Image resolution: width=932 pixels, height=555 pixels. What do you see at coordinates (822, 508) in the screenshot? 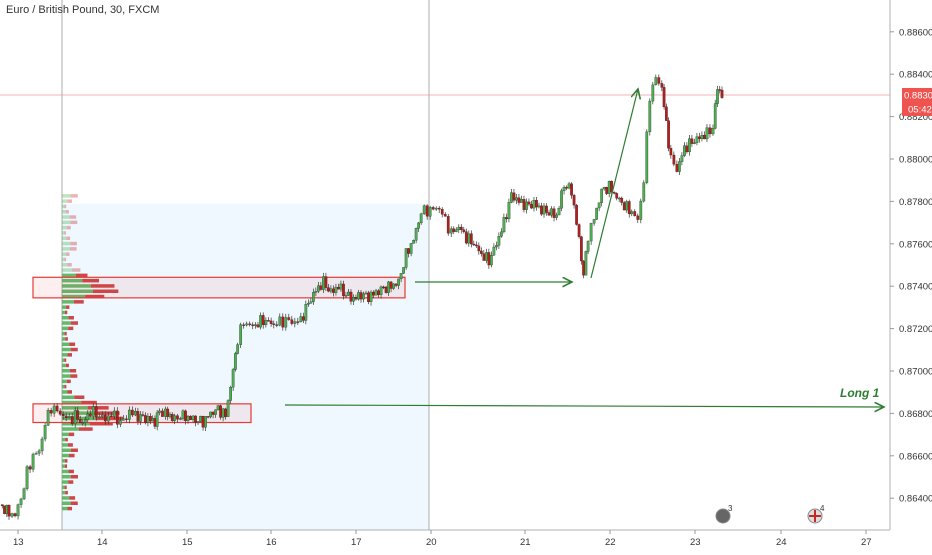
I see `event-badge: 4` at bounding box center [822, 508].